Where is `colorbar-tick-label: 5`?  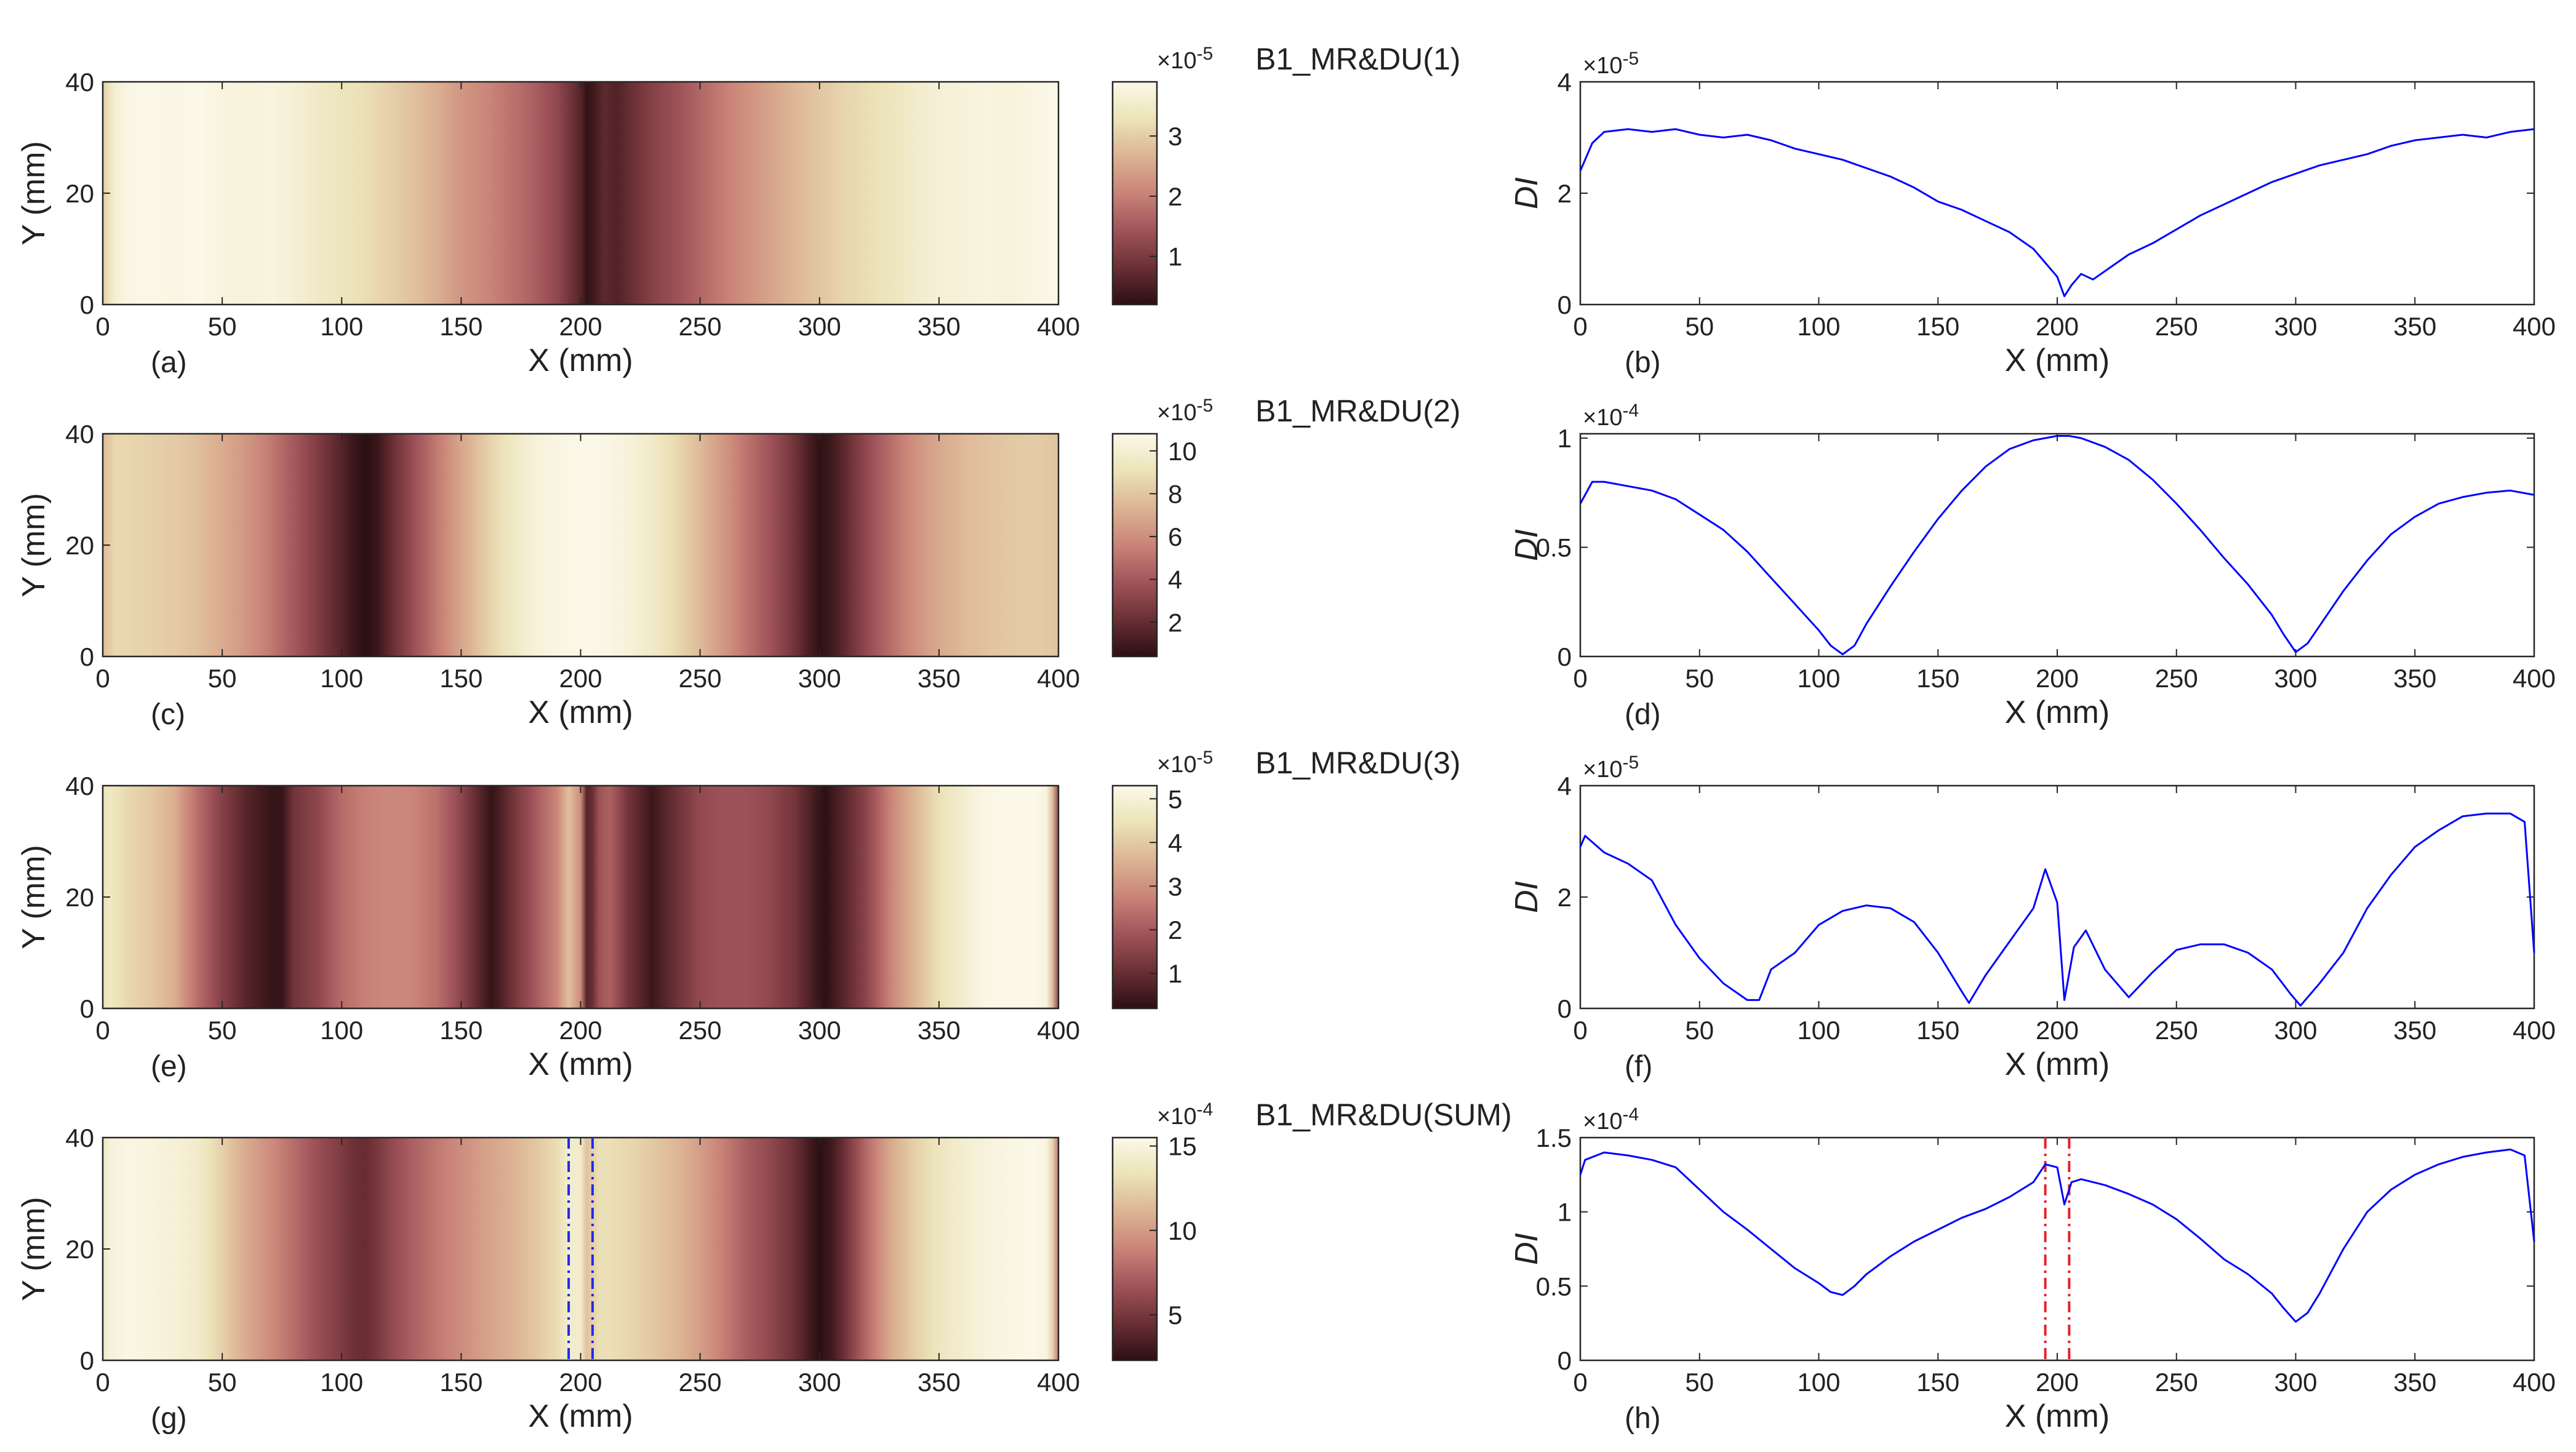 colorbar-tick-label: 5 is located at coordinates (1175, 1315).